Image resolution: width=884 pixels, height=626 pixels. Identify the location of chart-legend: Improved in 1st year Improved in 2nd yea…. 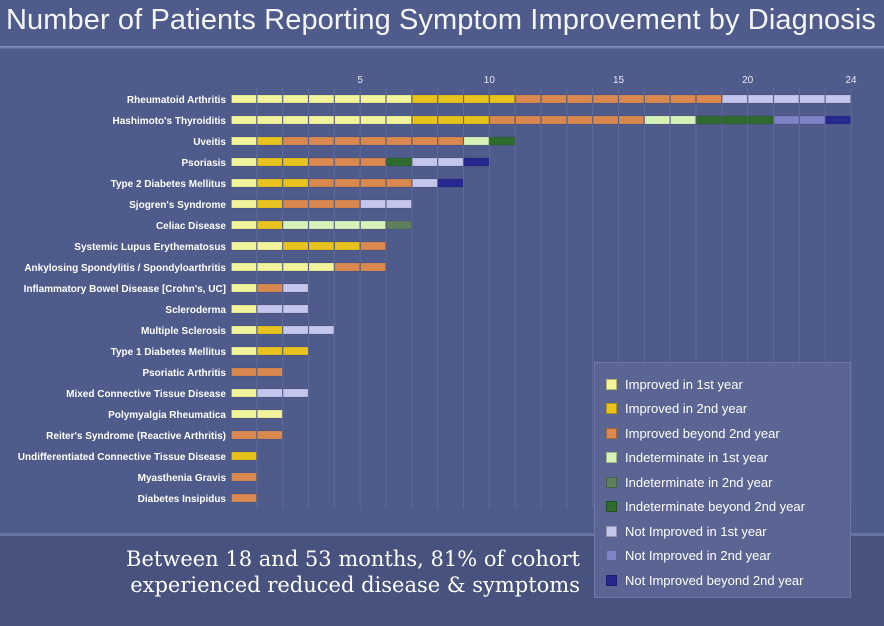
(722, 480).